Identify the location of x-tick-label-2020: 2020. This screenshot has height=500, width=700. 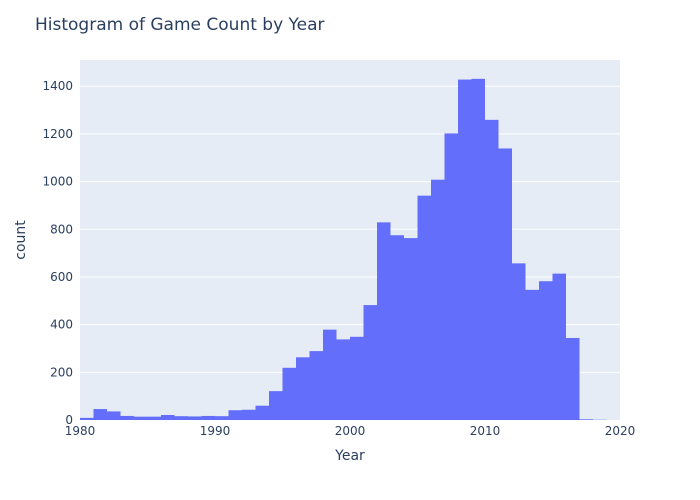
(620, 431).